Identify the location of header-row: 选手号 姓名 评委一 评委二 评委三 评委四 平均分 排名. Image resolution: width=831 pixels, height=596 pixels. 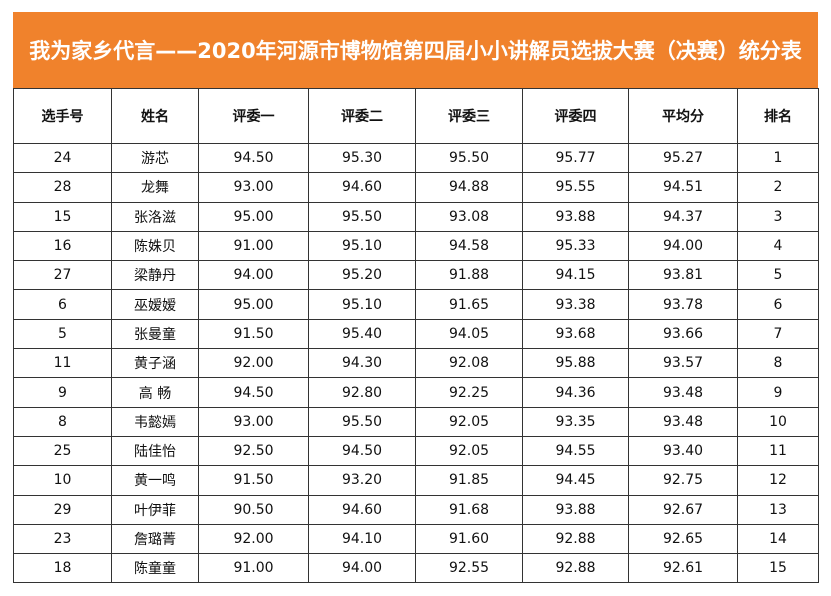
(416, 116).